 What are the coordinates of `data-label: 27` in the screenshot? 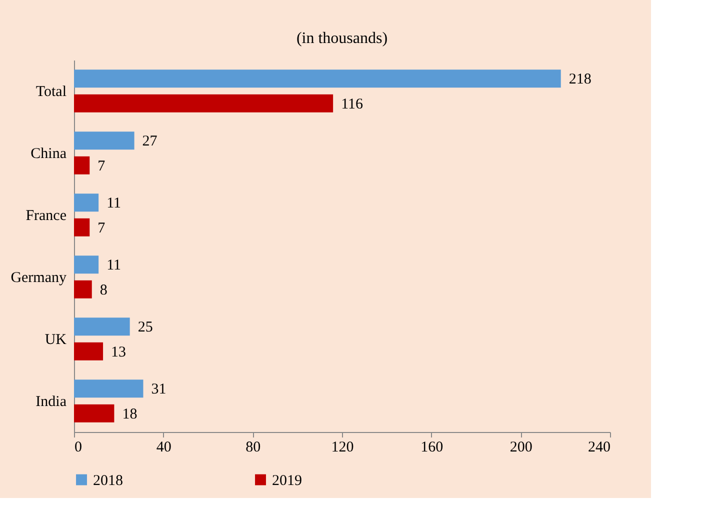 It's located at (150, 142).